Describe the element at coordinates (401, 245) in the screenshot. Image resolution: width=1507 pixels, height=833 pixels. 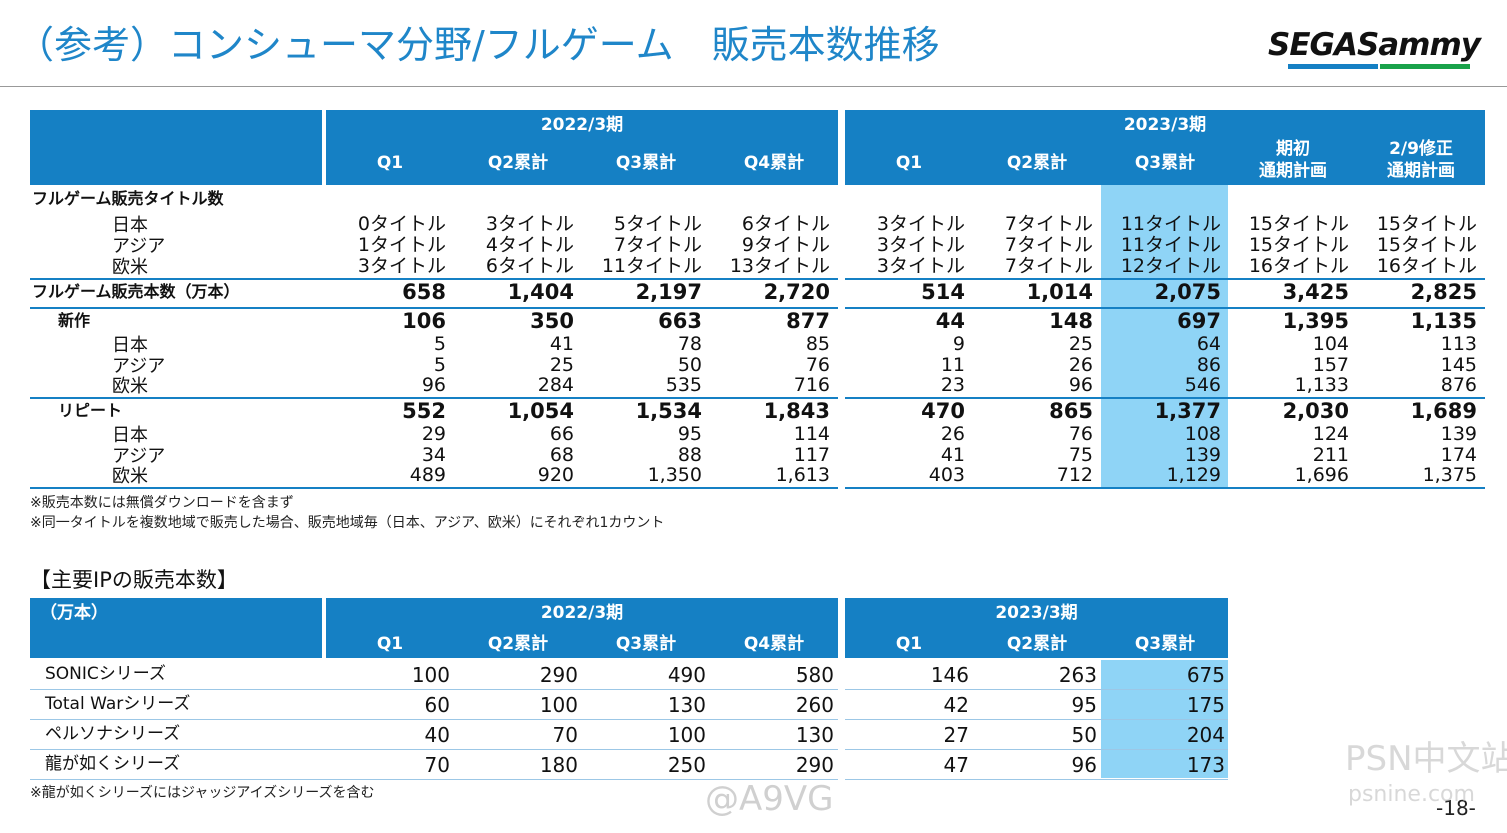
I see `cell: 1タイトル` at that location.